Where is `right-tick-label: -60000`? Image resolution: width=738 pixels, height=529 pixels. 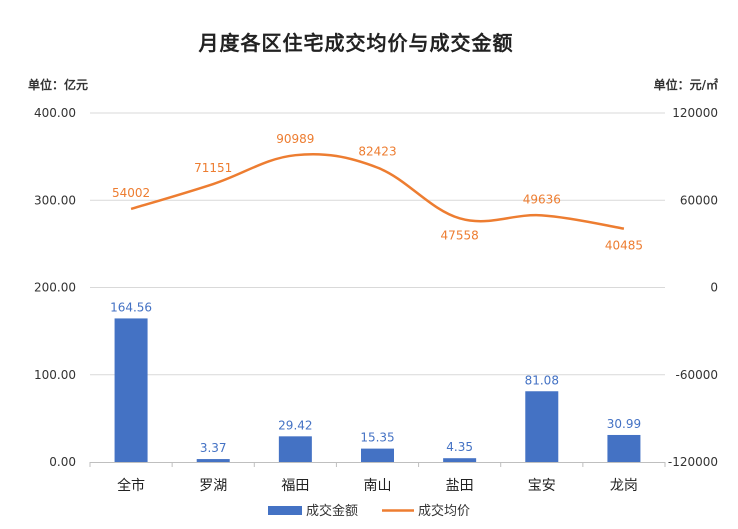
right-tick-label: -60000 is located at coordinates (696, 375).